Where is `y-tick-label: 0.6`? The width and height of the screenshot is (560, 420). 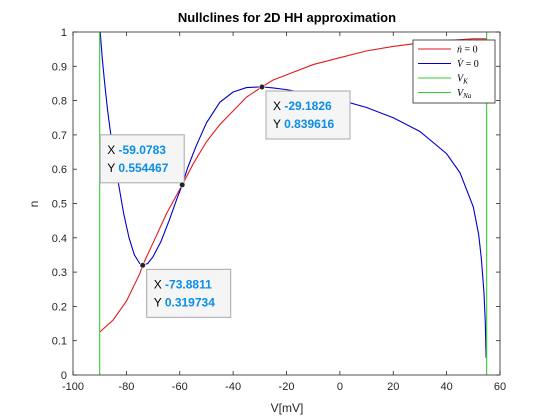 y-tick-label: 0.6 is located at coordinates (59, 170).